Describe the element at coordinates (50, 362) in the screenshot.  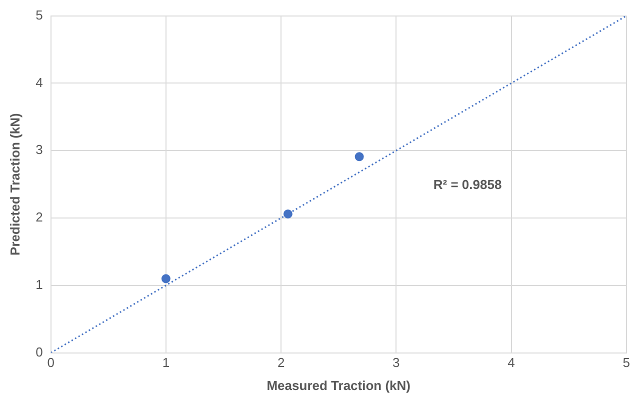
I see `x-tick-label: 0` at that location.